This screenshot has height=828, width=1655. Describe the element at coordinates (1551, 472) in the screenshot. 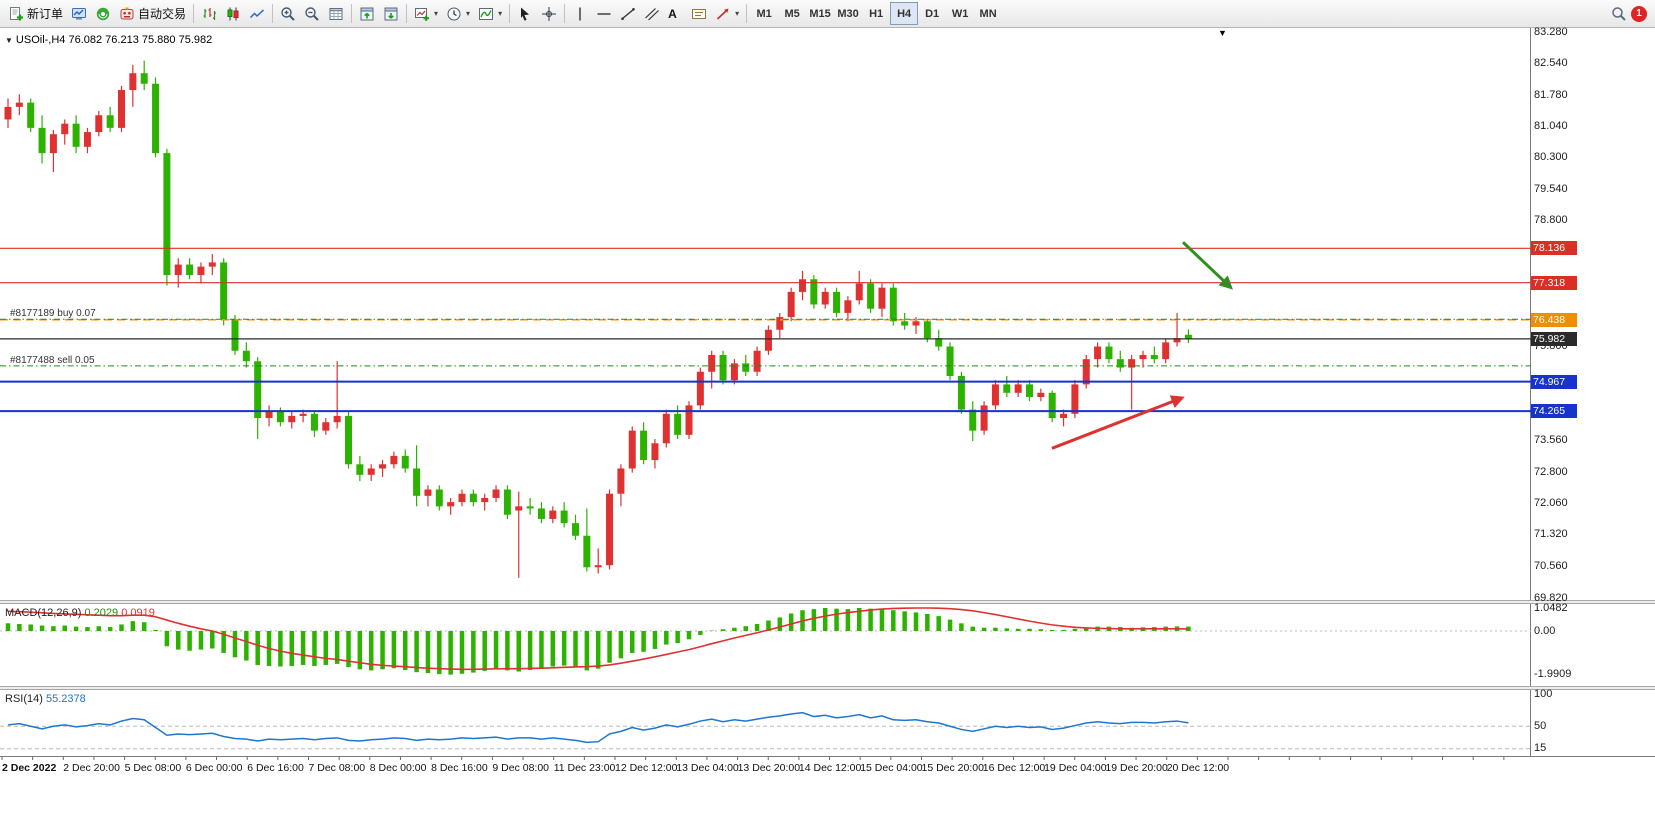

I see `price-tick: 72.800` at that location.